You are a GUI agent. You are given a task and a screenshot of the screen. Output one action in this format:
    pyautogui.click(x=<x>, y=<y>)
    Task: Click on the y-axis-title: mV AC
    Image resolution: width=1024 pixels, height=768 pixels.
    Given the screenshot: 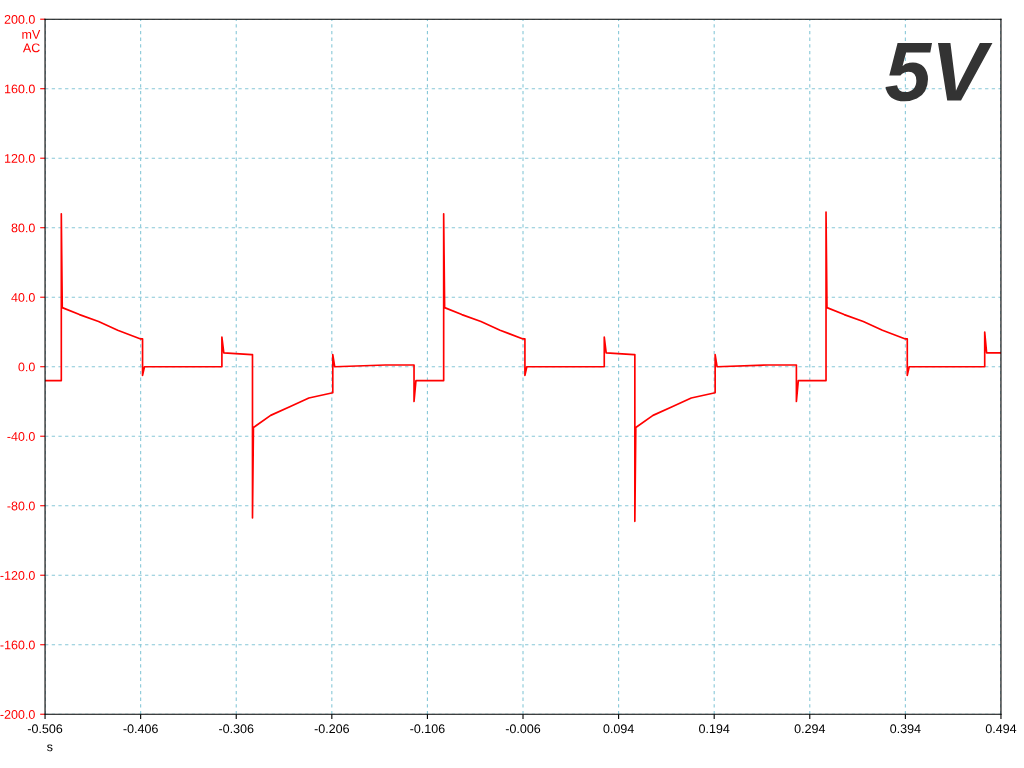 What is the action you would take?
    pyautogui.click(x=31, y=41)
    